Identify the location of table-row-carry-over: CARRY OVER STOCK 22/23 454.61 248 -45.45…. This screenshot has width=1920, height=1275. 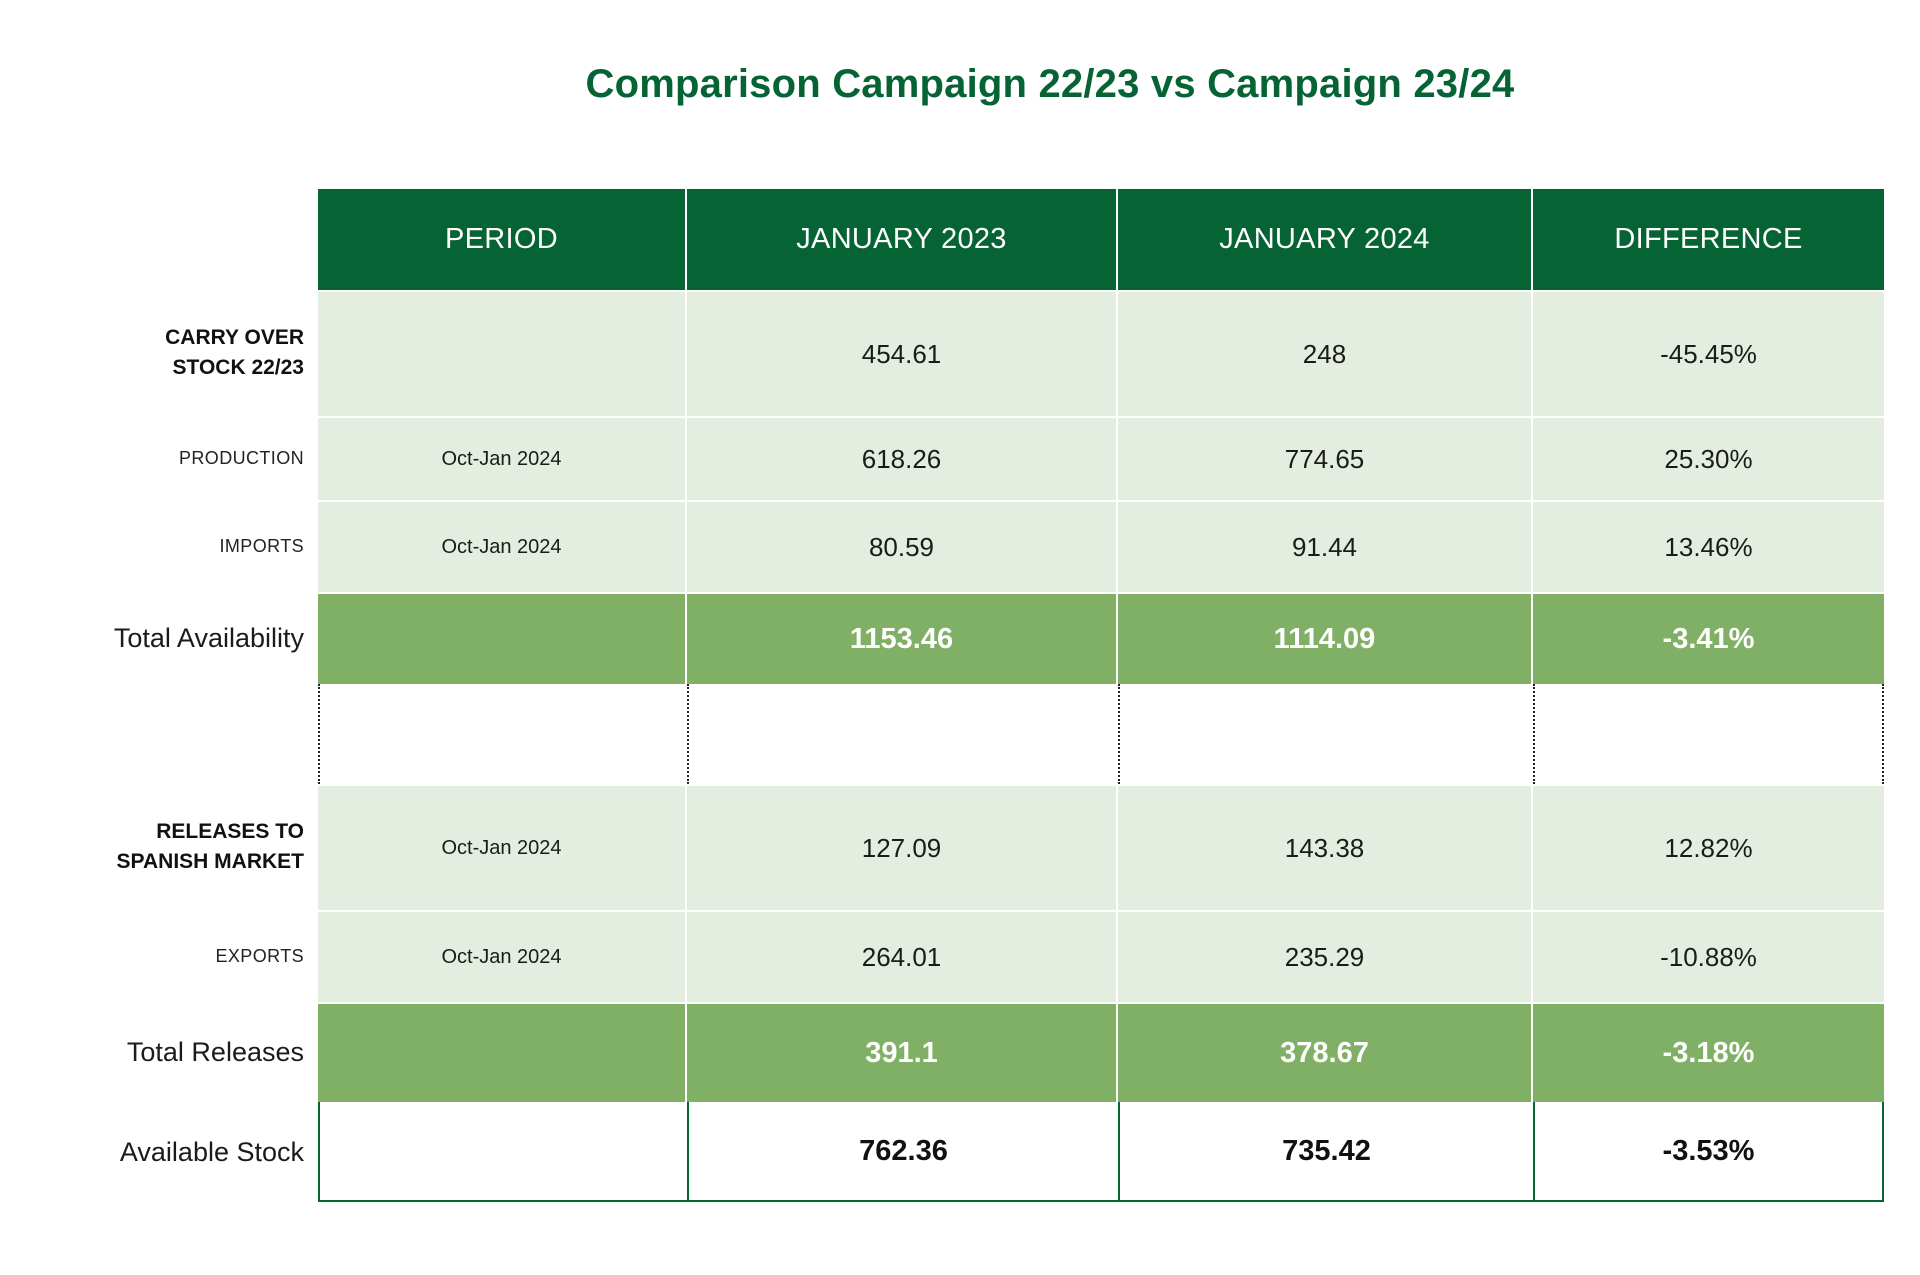
(1024, 353).